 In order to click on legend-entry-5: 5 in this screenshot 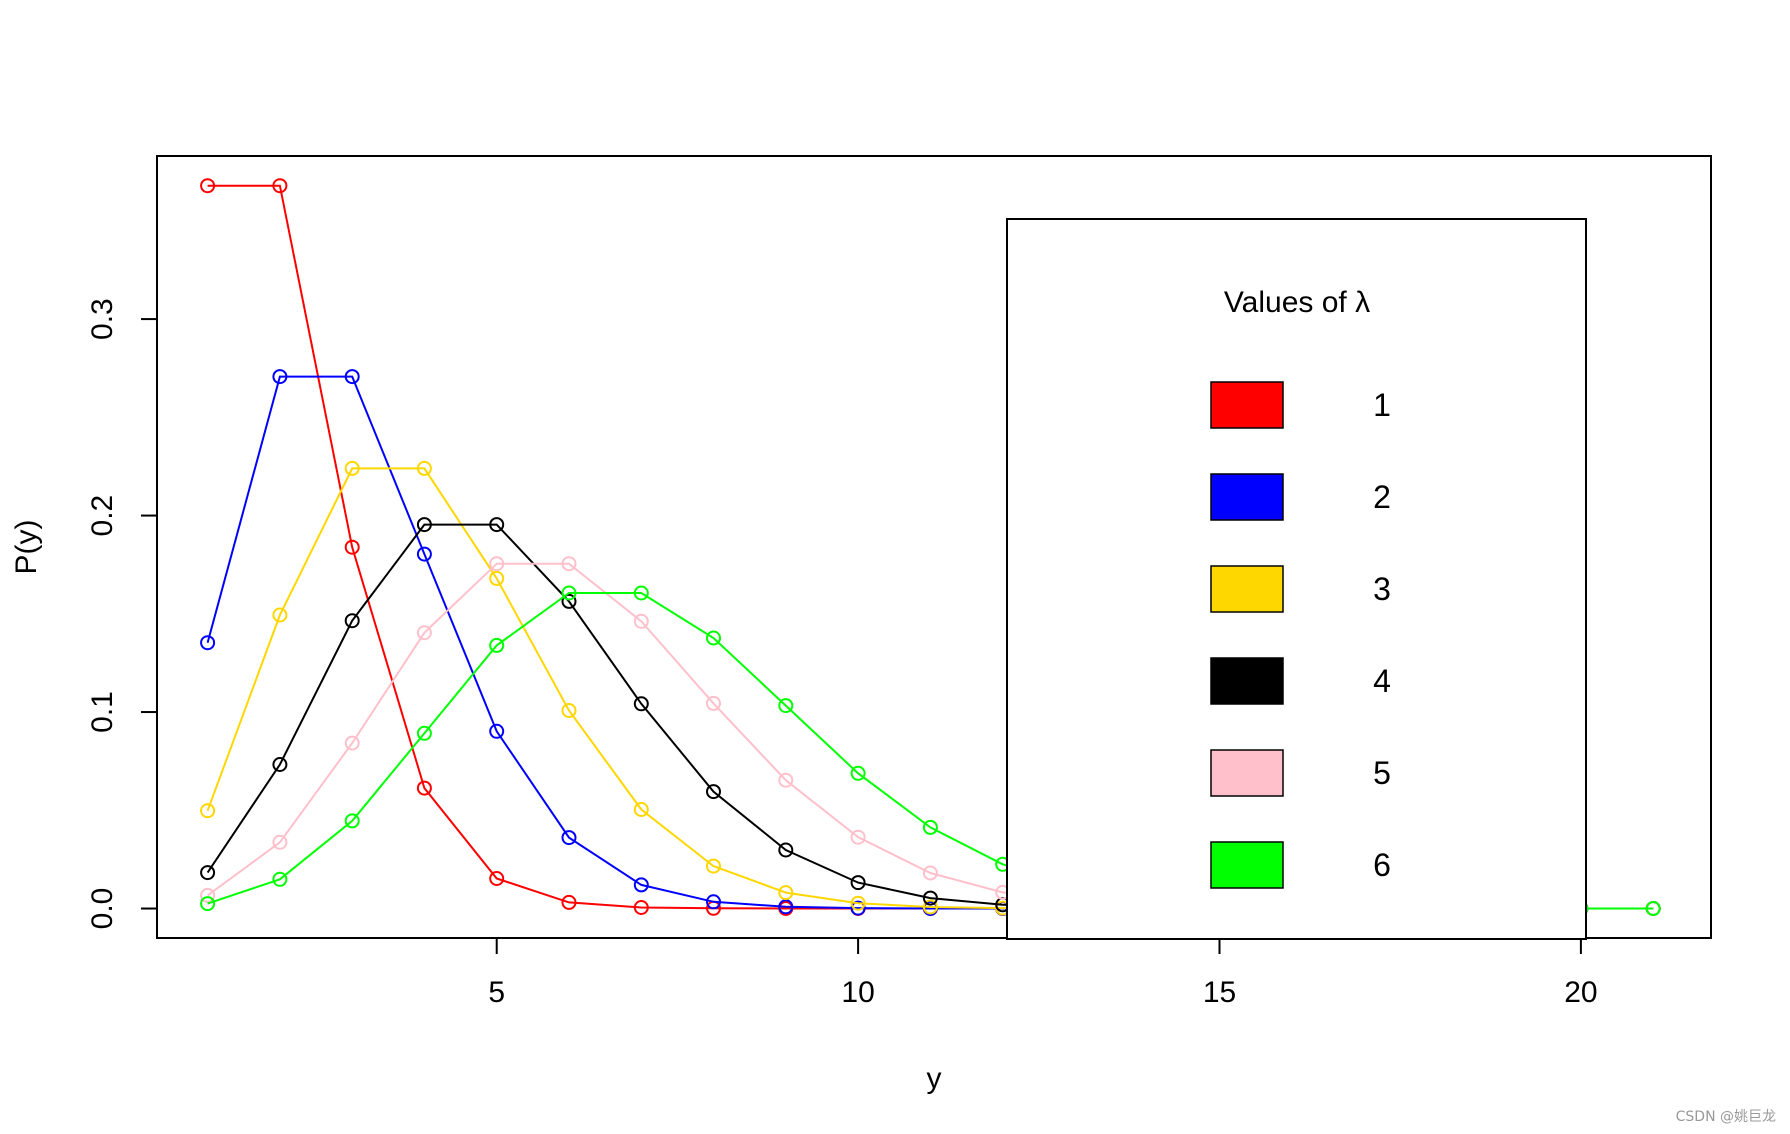, I will do `click(1300, 773)`.